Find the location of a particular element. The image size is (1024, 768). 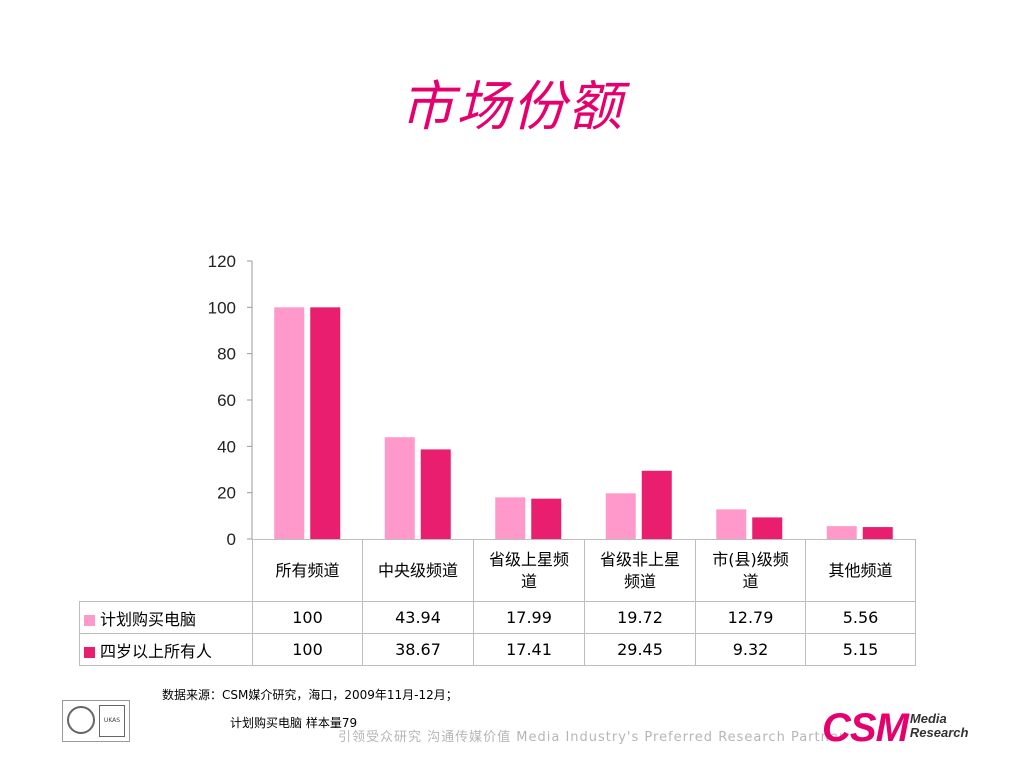

category-header-row: 所有频道 中央级频道 省级上星频道省级非上星 频道 市(县)级频道其他频道 is located at coordinates (497, 570).